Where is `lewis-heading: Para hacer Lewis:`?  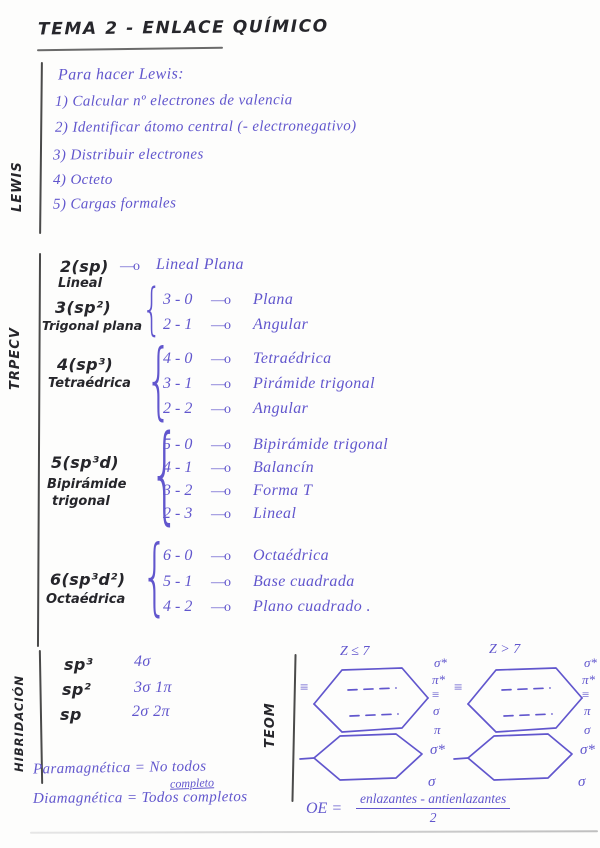
lewis-heading: Para hacer Lewis: is located at coordinates (120, 74).